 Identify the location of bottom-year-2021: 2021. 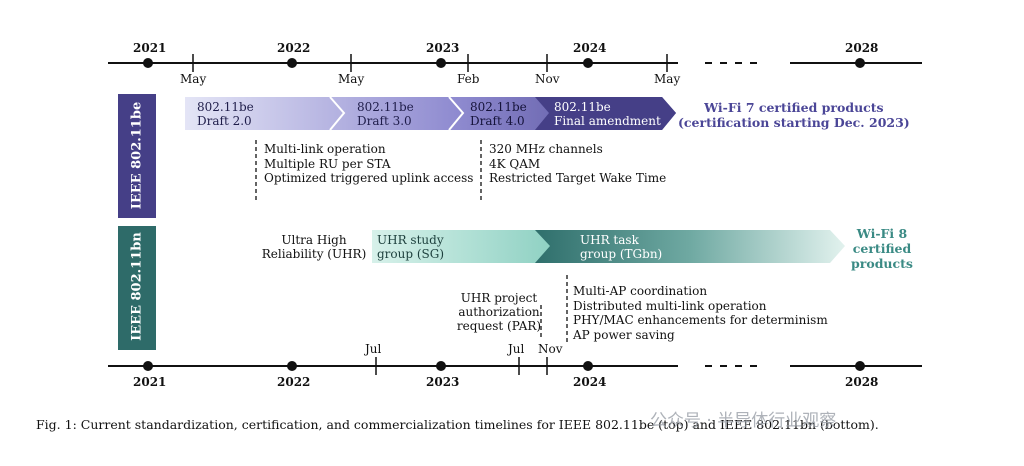
(150, 382).